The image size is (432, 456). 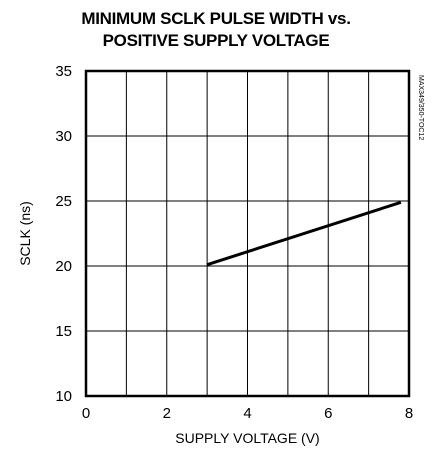 What do you see at coordinates (216, 18) in the screenshot?
I see `chart-title-line1: MINIMUM SCLK PULSE WIDTH vs.` at bounding box center [216, 18].